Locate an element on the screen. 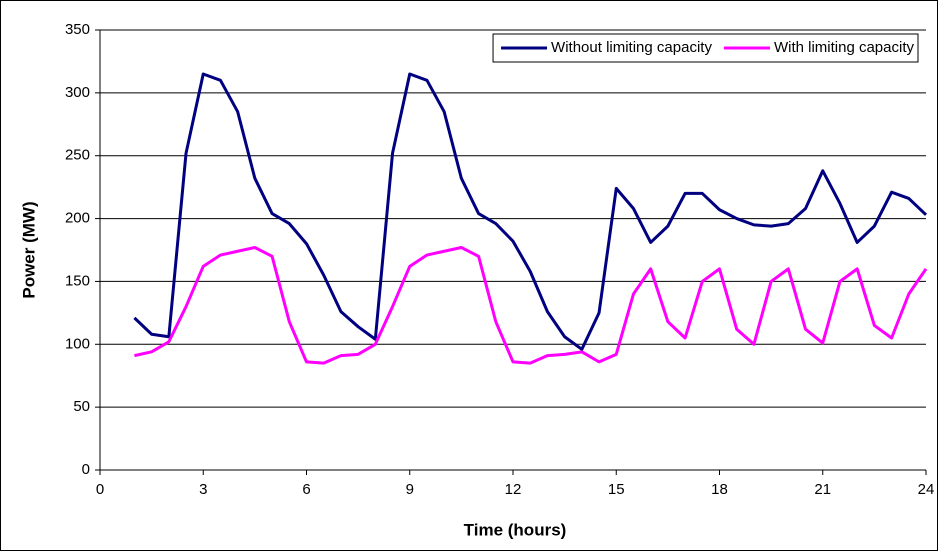 The width and height of the screenshot is (938, 551). x-tick-label: 21 is located at coordinates (822, 489).